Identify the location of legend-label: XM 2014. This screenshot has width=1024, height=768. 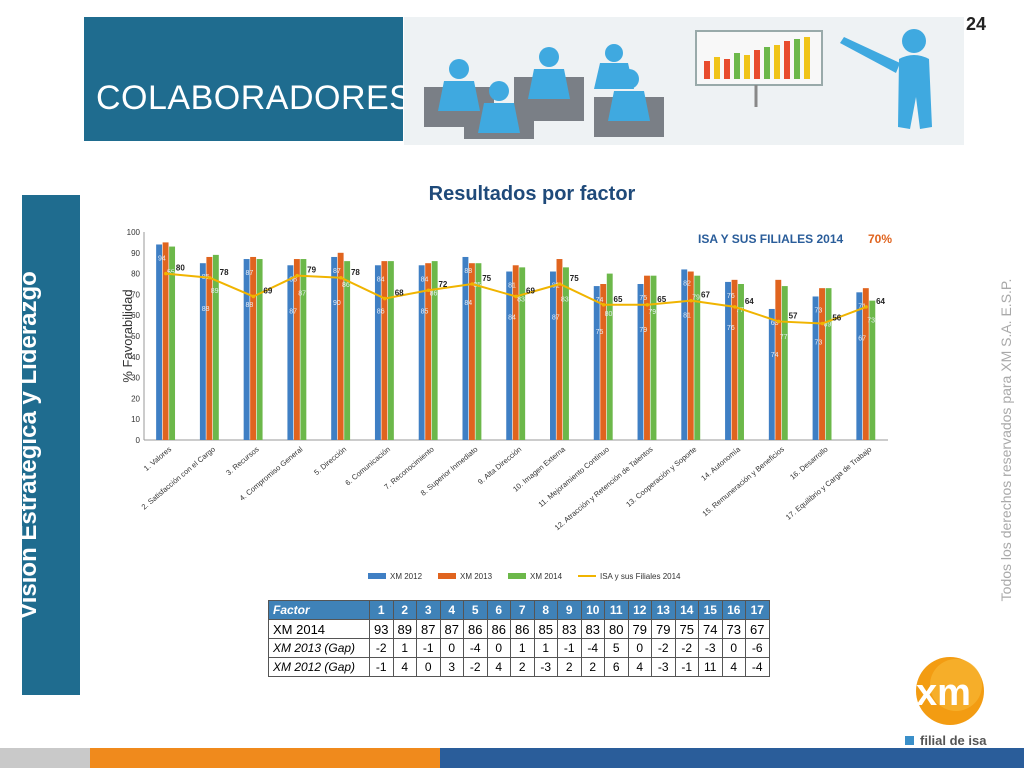
(546, 576).